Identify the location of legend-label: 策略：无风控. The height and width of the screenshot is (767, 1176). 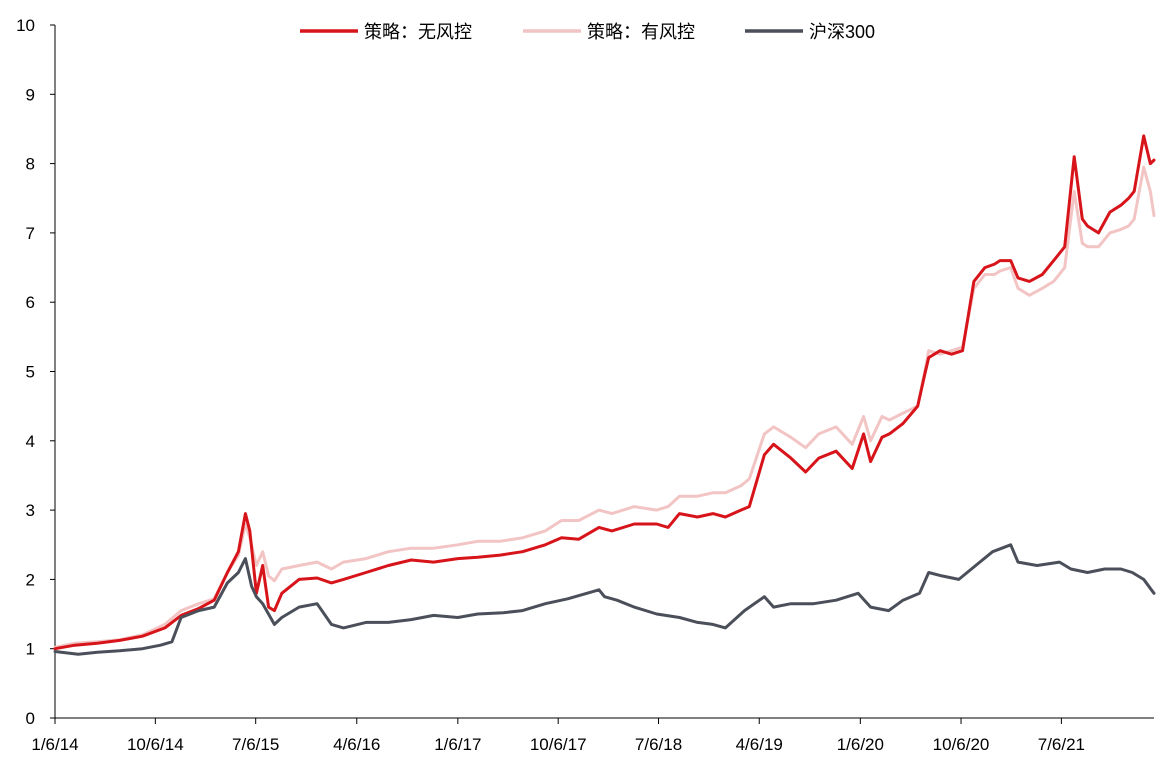
(418, 32).